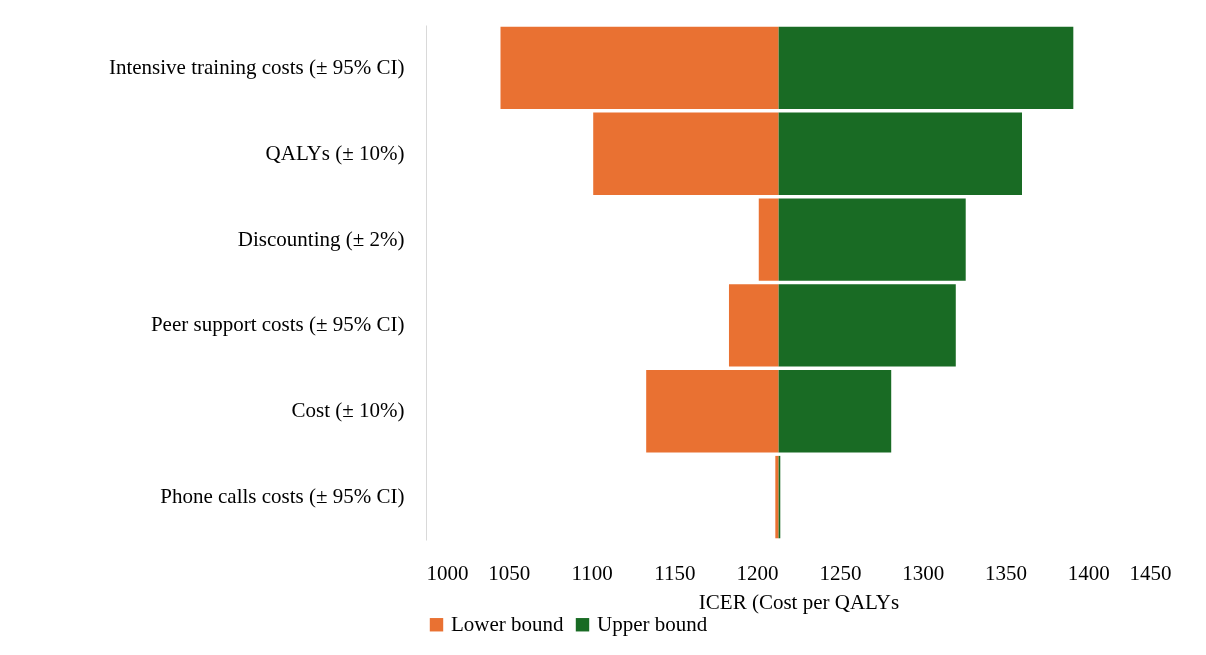 The image size is (1206, 655). I want to click on y-tick-label: Discounting (± 2%), so click(321, 238).